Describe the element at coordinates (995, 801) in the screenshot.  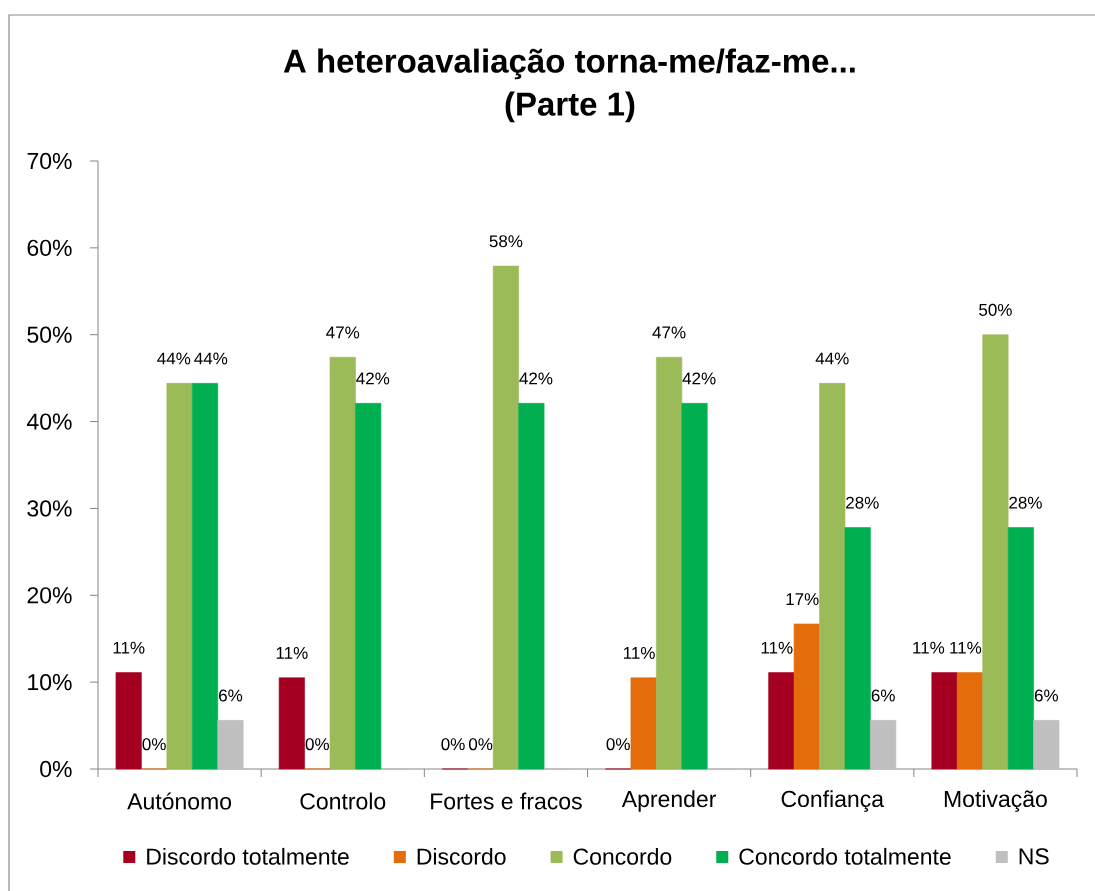
I see `x-tick-label: Motivação` at that location.